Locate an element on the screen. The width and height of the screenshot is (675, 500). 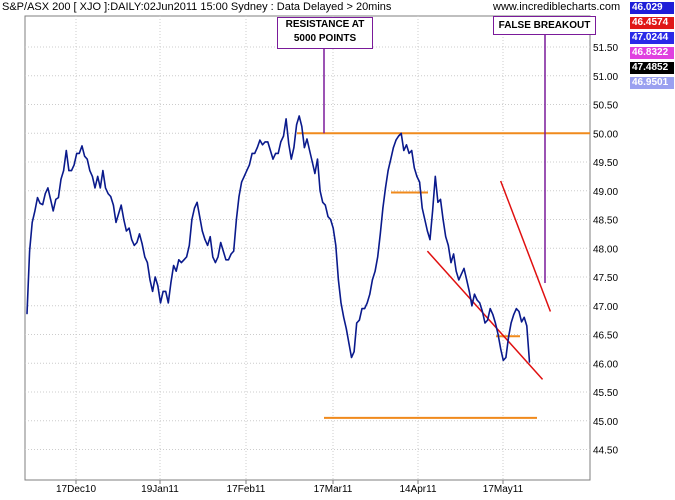
resistance-annotation-line1: RESISTANCE AT is located at coordinates (325, 24).